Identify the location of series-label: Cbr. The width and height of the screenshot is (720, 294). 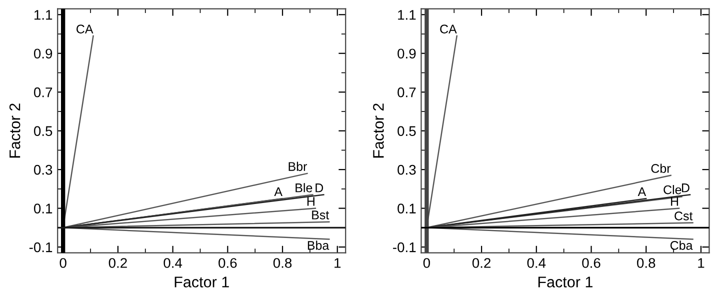
(661, 168).